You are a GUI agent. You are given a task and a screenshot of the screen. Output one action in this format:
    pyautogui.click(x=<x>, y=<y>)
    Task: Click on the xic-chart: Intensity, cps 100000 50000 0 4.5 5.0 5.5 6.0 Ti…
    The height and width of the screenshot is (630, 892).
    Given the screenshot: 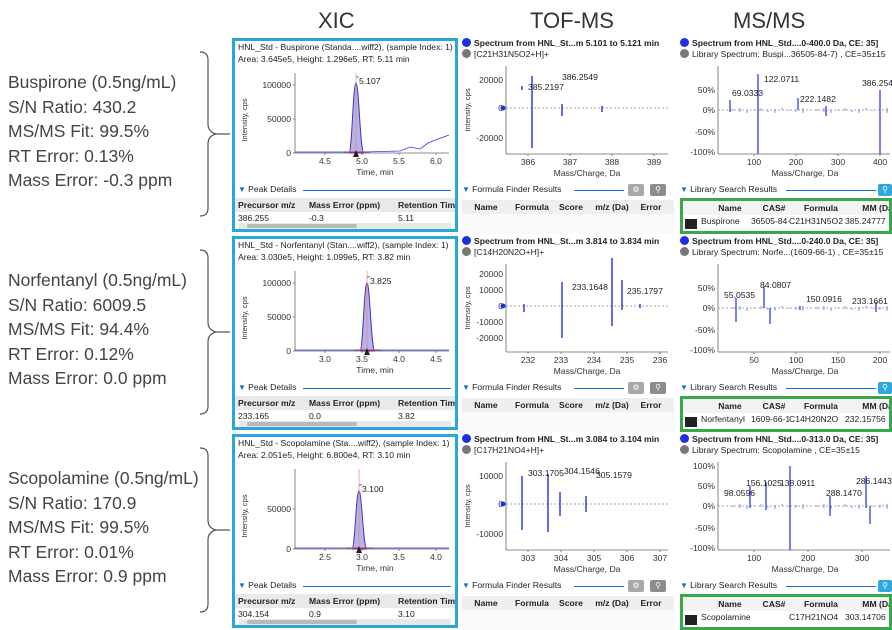 What is the action you would take?
    pyautogui.click(x=345, y=124)
    